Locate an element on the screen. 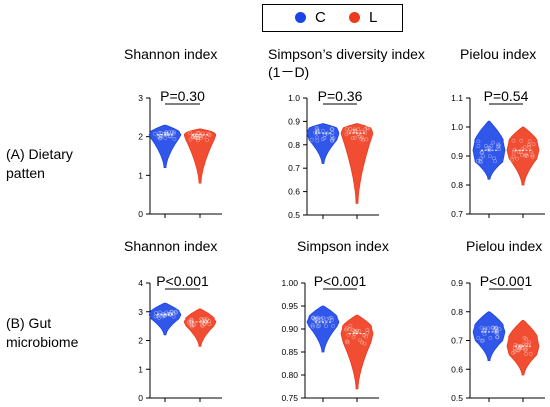  panel-4-ytick-label-3: 3 is located at coordinates (140, 312).